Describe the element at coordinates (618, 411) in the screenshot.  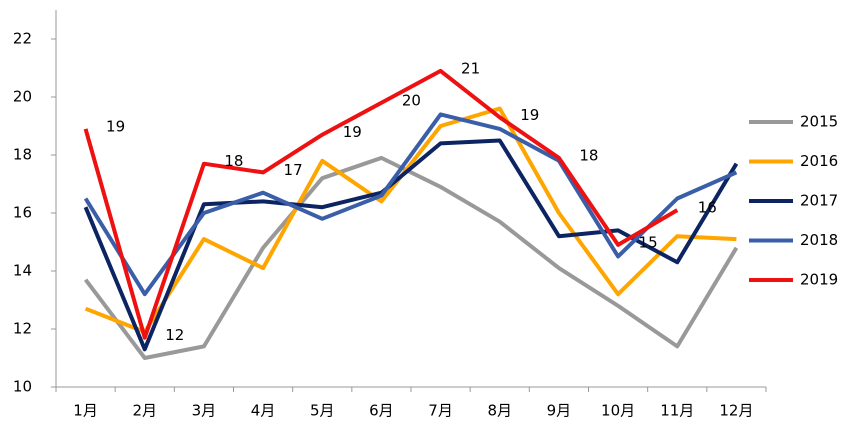
I see `x-tick-label: 10月` at that location.